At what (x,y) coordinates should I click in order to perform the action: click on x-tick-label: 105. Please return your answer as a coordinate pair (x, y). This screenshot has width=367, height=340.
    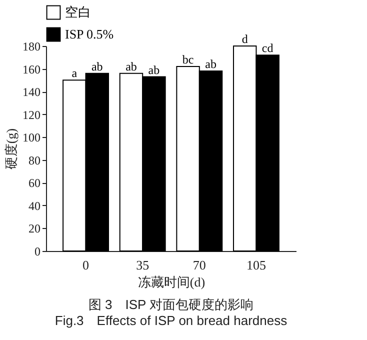
    Looking at the image, I should click on (256, 265).